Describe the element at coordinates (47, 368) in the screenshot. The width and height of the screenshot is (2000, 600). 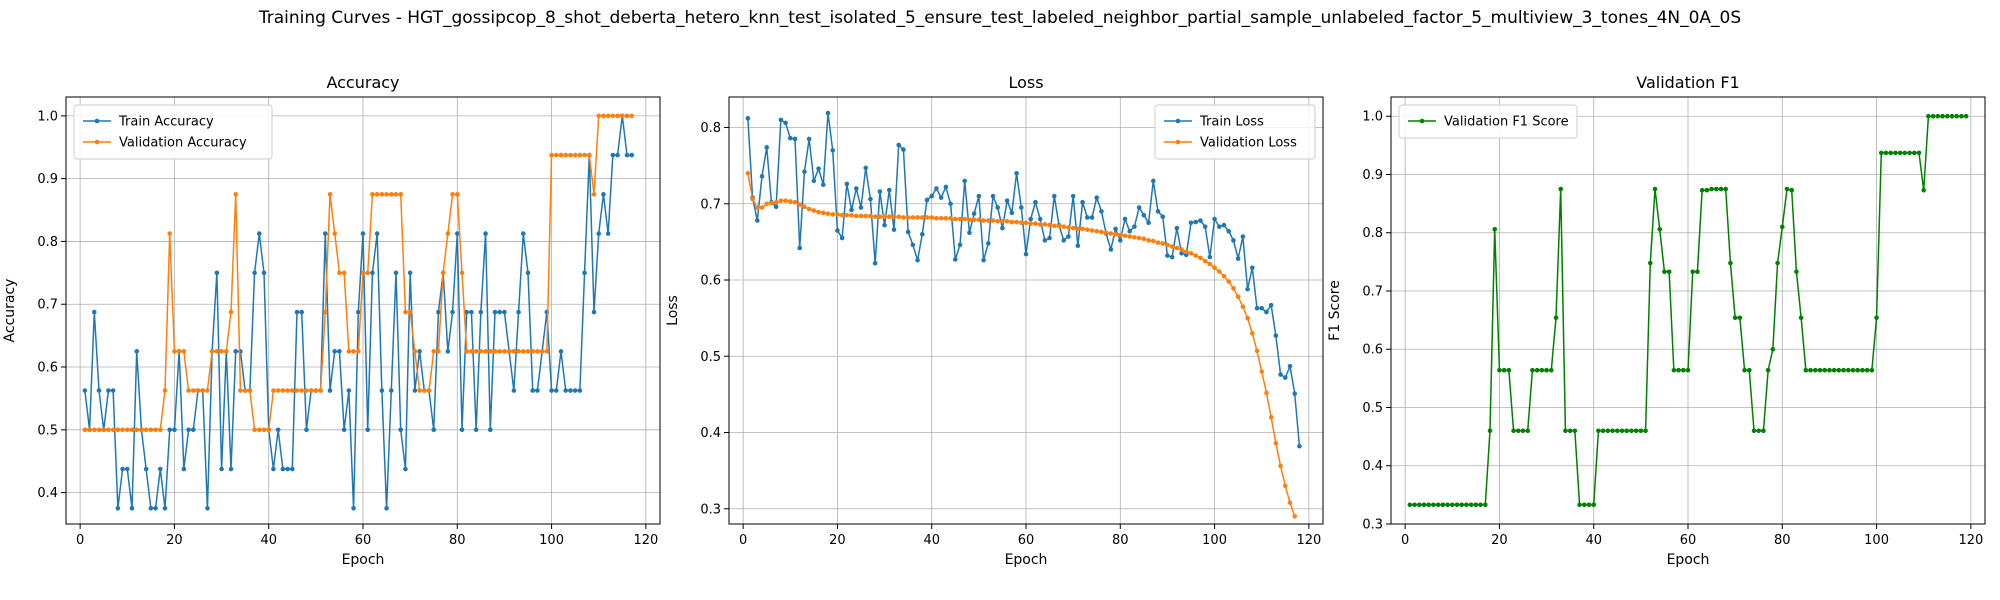
I see `accuracy-y-tick-label: 0.6` at that location.